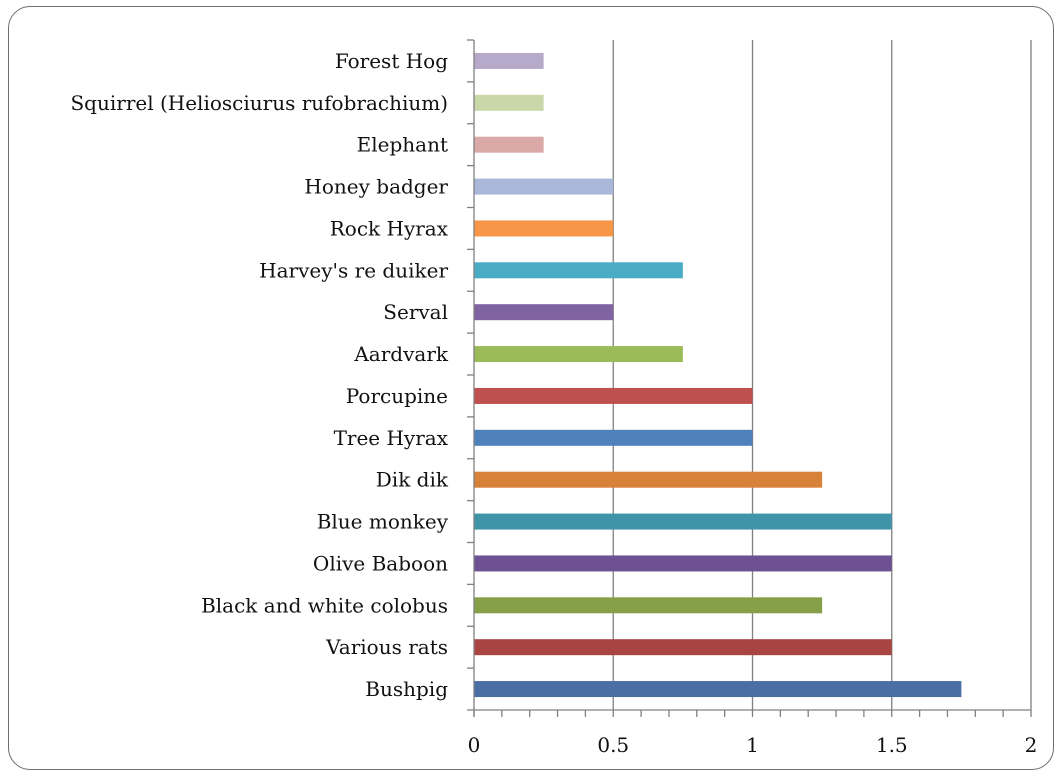 The image size is (1058, 772). I want to click on category-label: Serval, so click(415, 312).